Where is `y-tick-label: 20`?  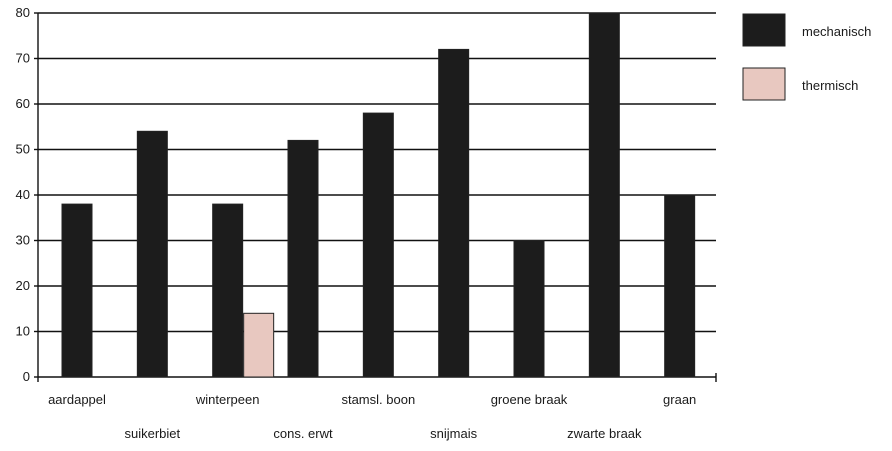
y-tick-label: 20 is located at coordinates (23, 285).